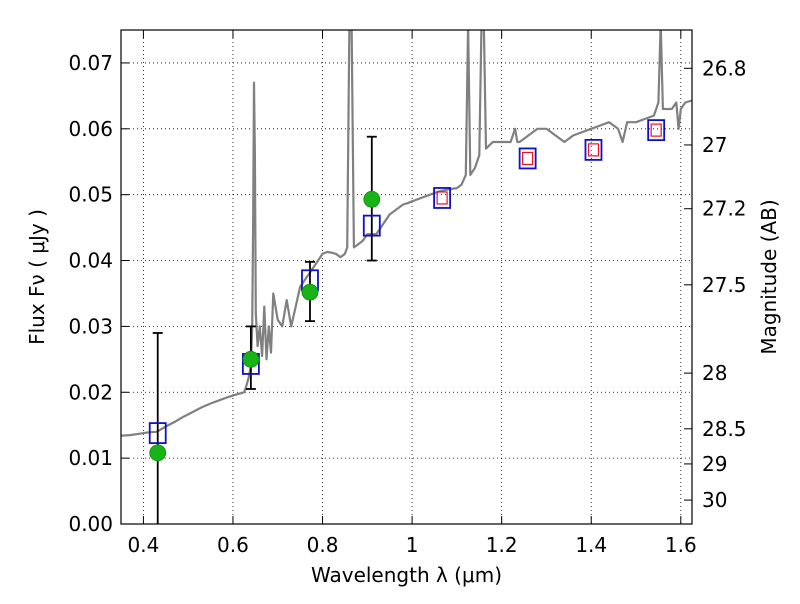  I want to click on right-tick-label: 30, so click(714, 500).